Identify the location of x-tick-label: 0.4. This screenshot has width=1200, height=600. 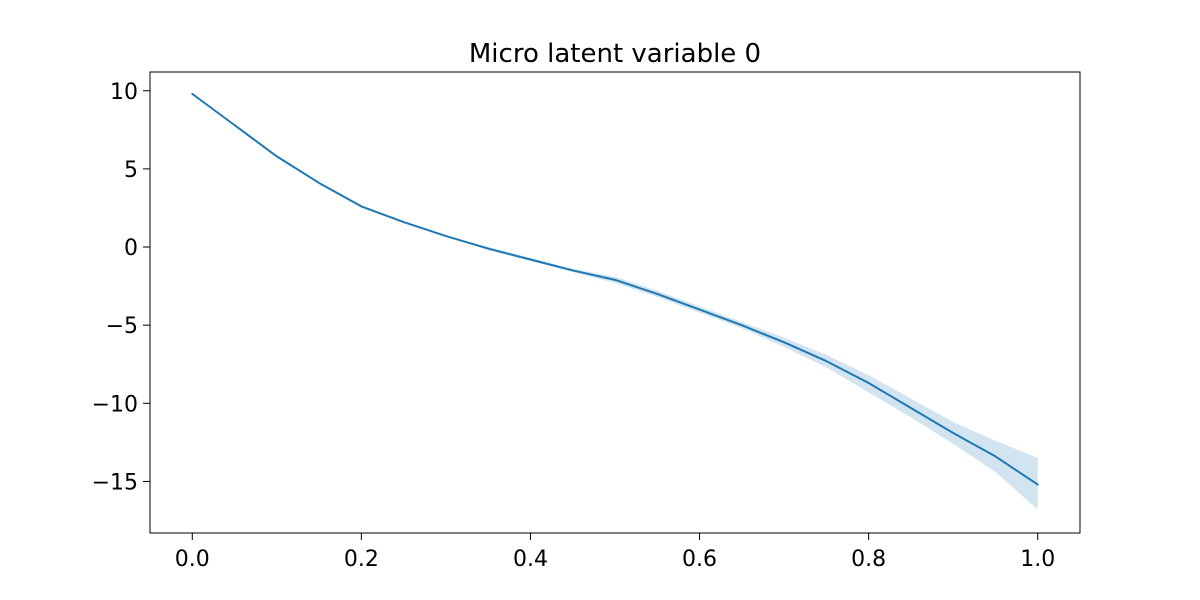
(530, 559).